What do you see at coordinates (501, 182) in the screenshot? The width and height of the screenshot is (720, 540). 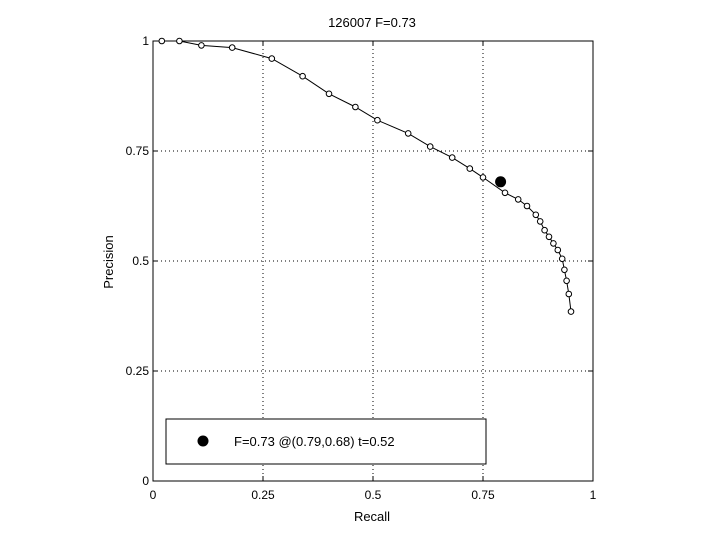 I see `best-point-marker` at bounding box center [501, 182].